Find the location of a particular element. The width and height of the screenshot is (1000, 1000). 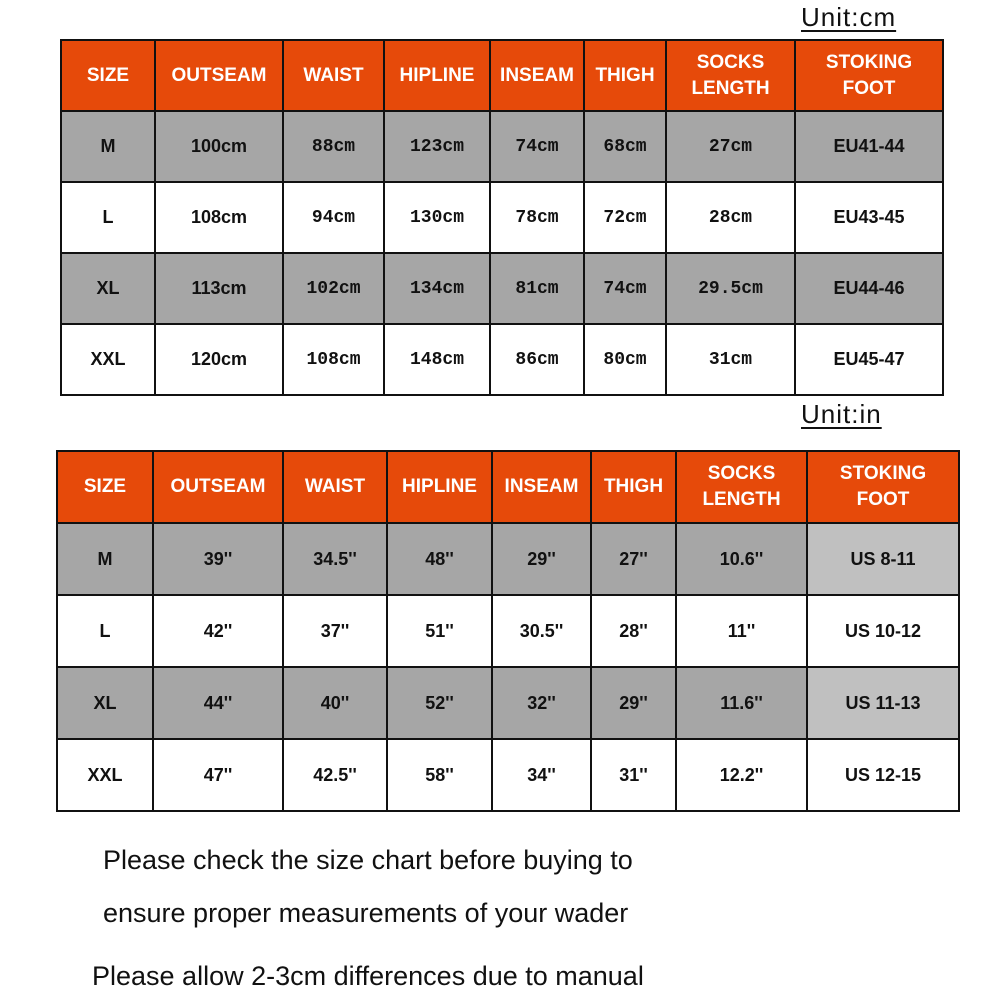

table-cell: 58'' is located at coordinates (439, 775).